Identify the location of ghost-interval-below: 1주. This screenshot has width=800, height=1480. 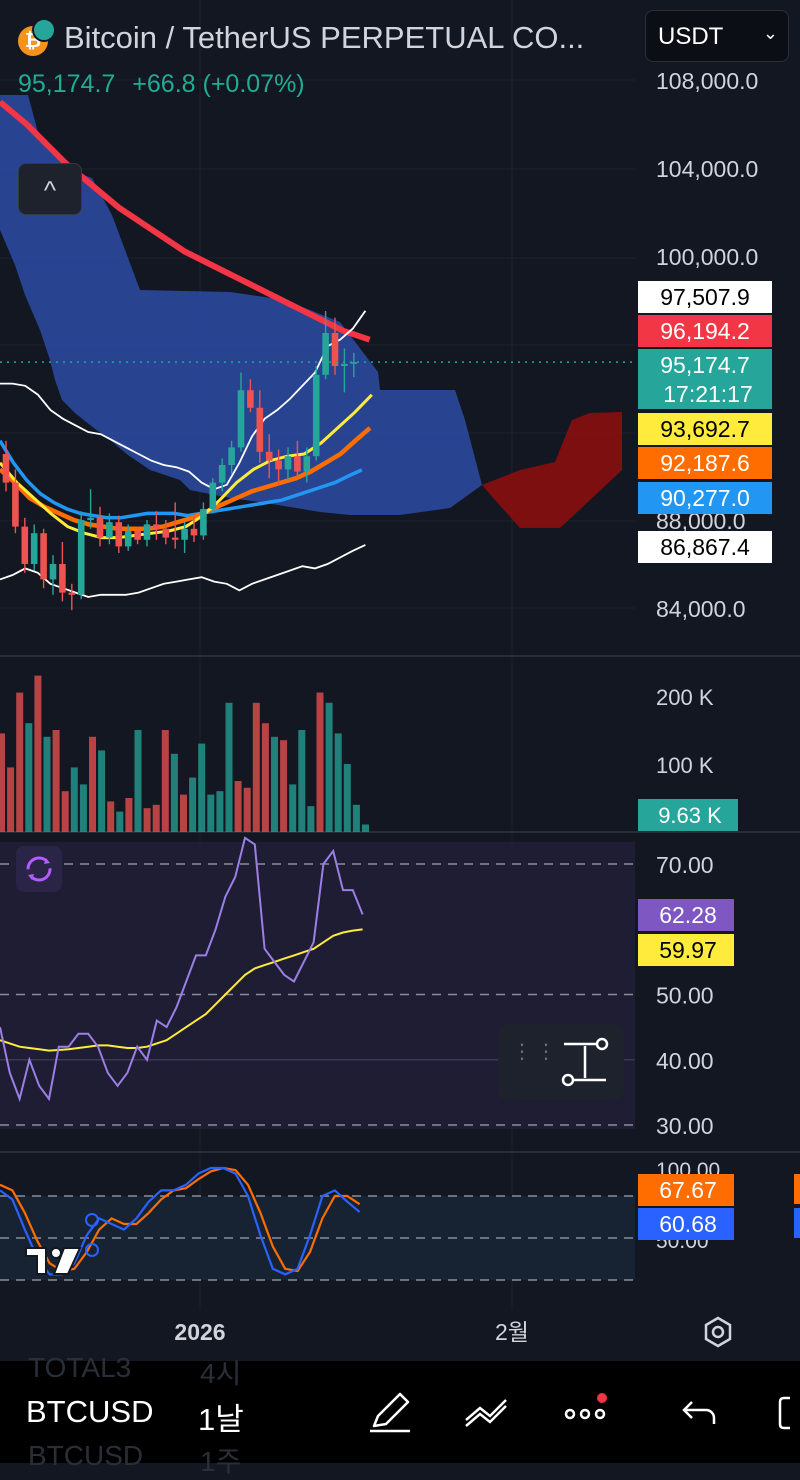
(221, 1461).